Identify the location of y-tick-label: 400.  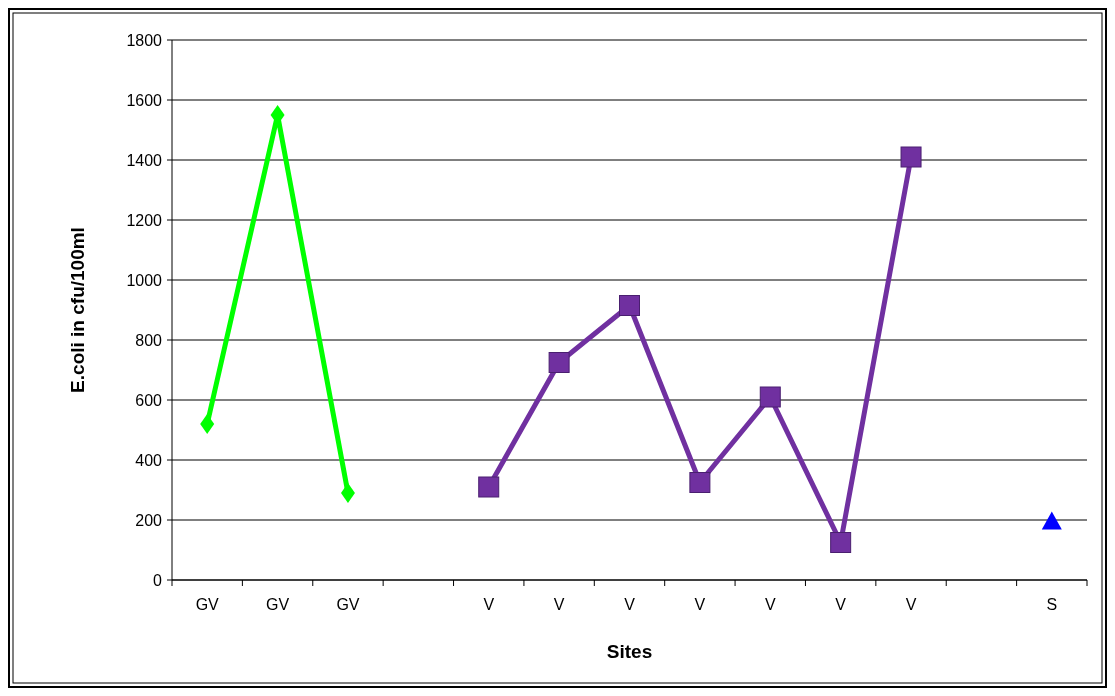
(149, 460).